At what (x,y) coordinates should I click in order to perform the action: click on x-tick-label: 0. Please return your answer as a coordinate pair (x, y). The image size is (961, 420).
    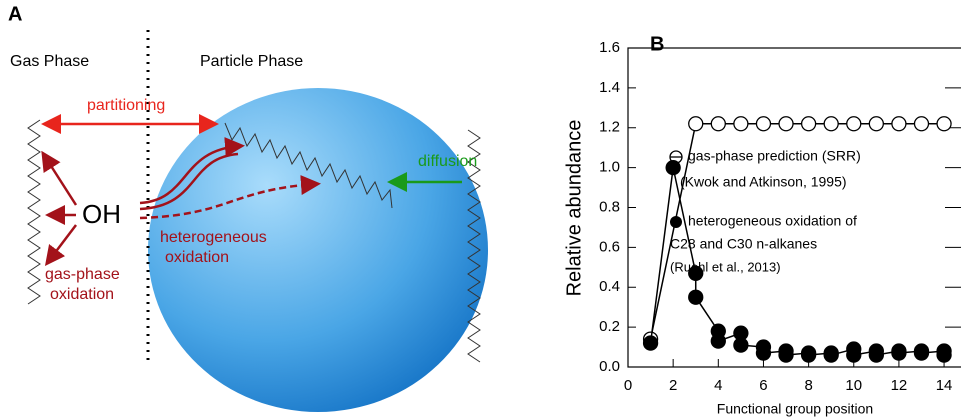
    Looking at the image, I should click on (628, 385).